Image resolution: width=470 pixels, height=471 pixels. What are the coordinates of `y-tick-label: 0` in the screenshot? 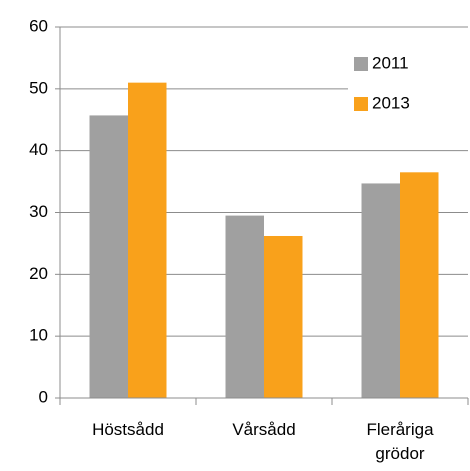 It's located at (43, 396).